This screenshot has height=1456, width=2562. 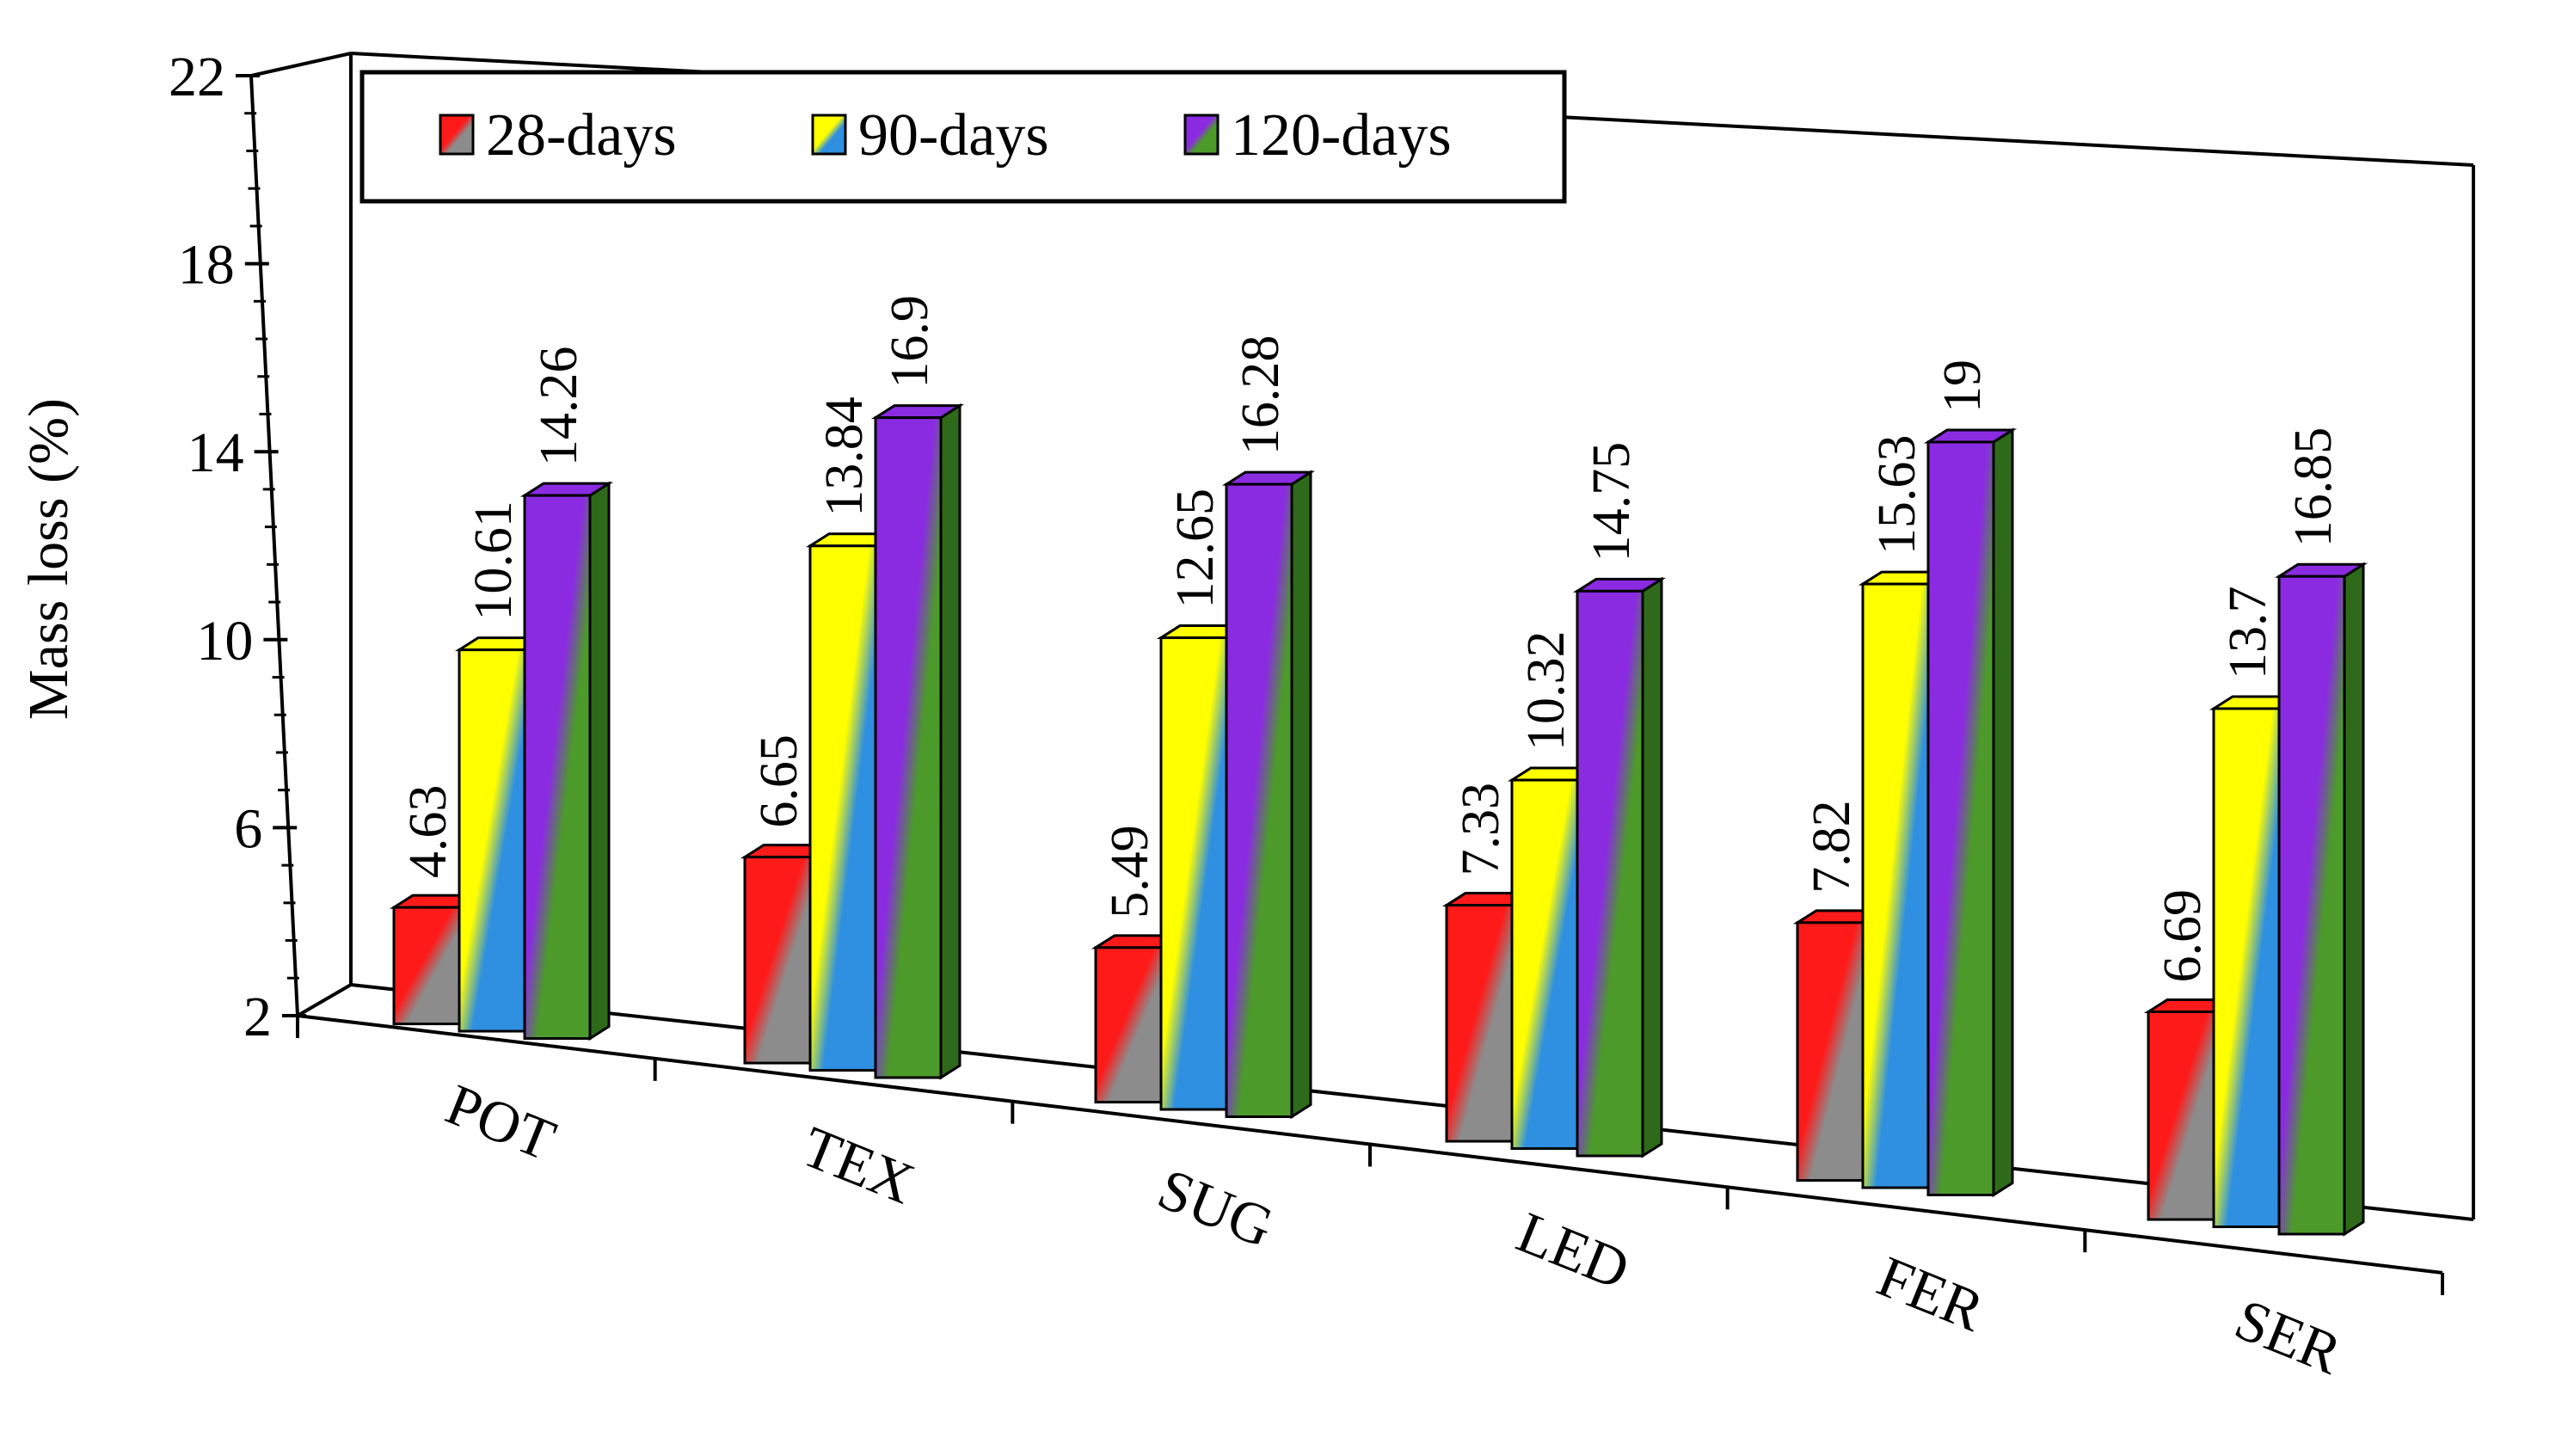 What do you see at coordinates (1963, 386) in the screenshot?
I see `value-label-fer-120-days: 19` at bounding box center [1963, 386].